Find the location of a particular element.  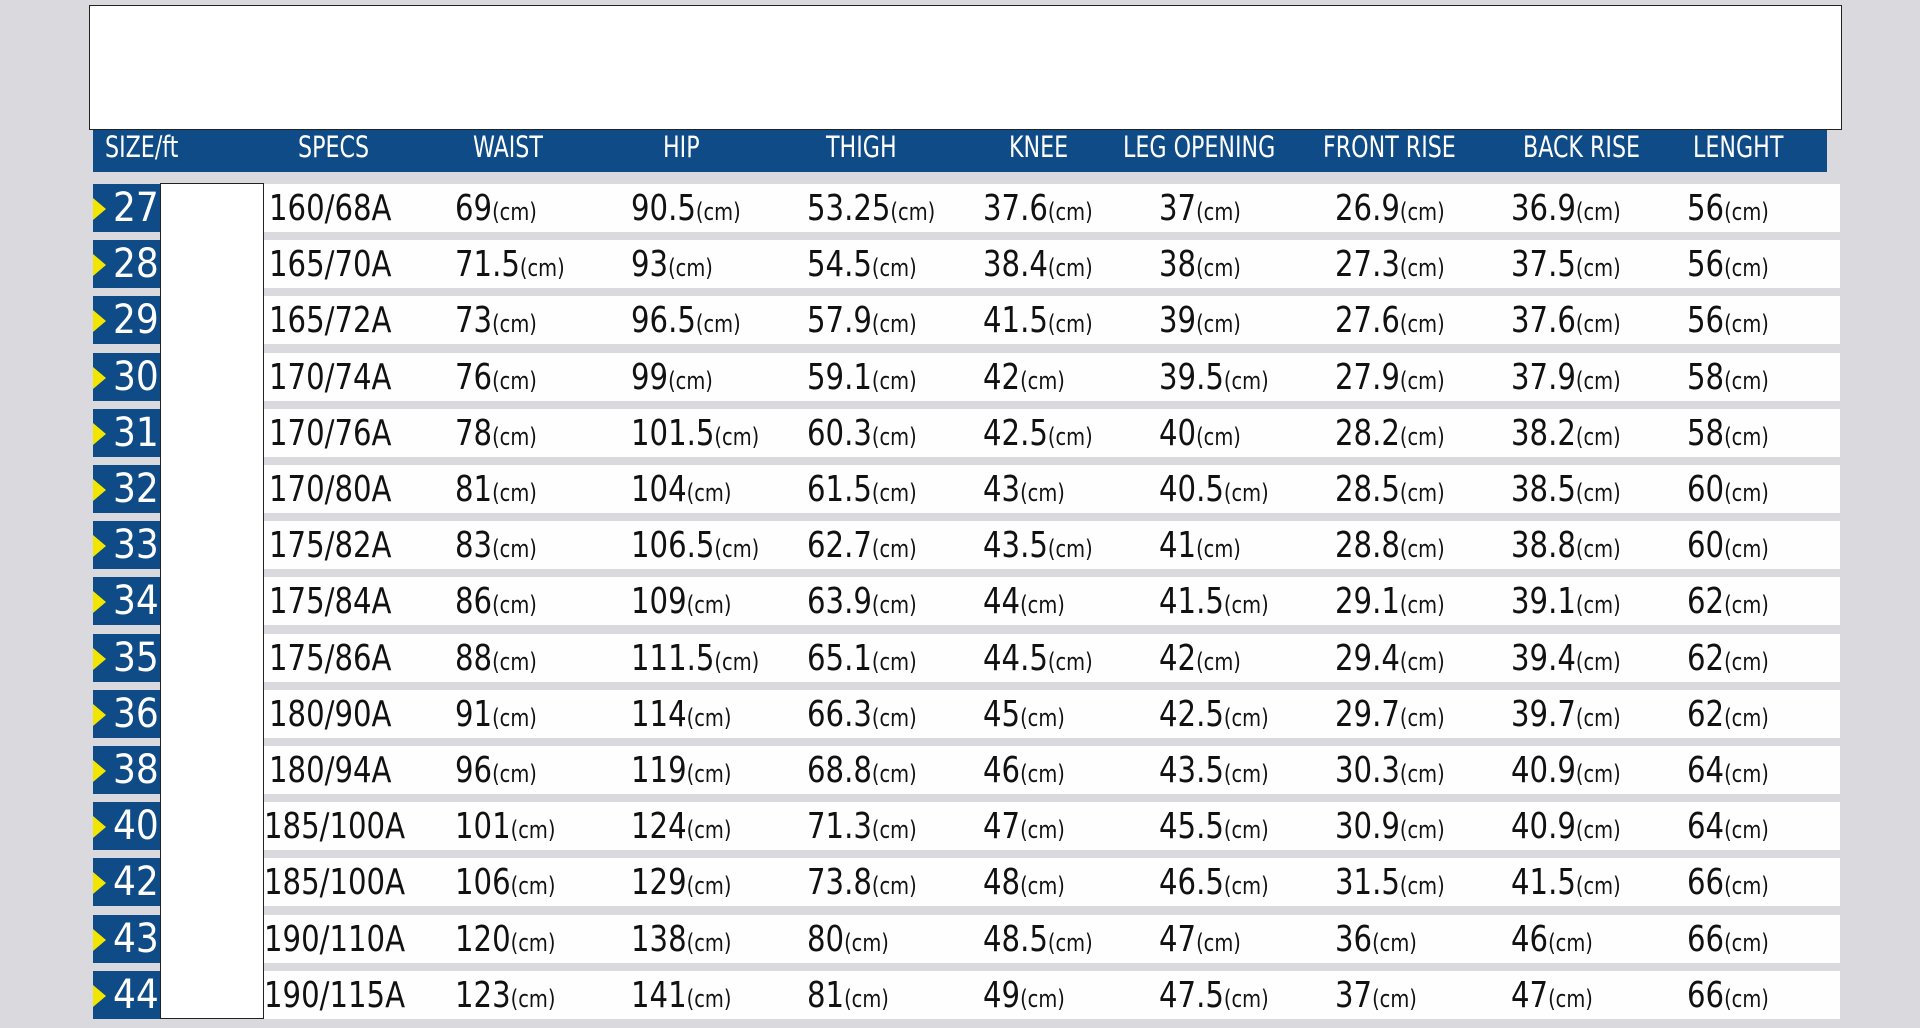

size-label: 32 is located at coordinates (136, 489).